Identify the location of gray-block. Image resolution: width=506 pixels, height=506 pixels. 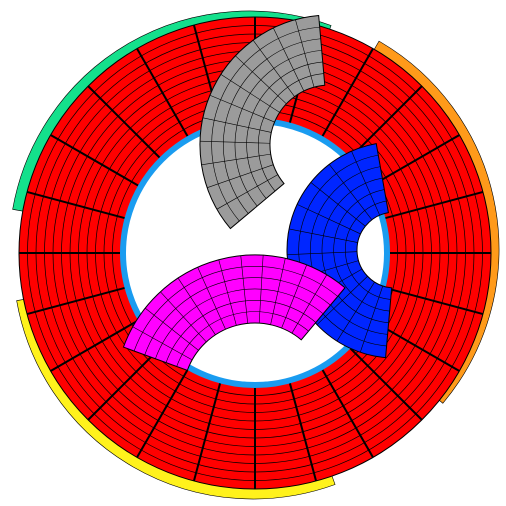
(262, 122).